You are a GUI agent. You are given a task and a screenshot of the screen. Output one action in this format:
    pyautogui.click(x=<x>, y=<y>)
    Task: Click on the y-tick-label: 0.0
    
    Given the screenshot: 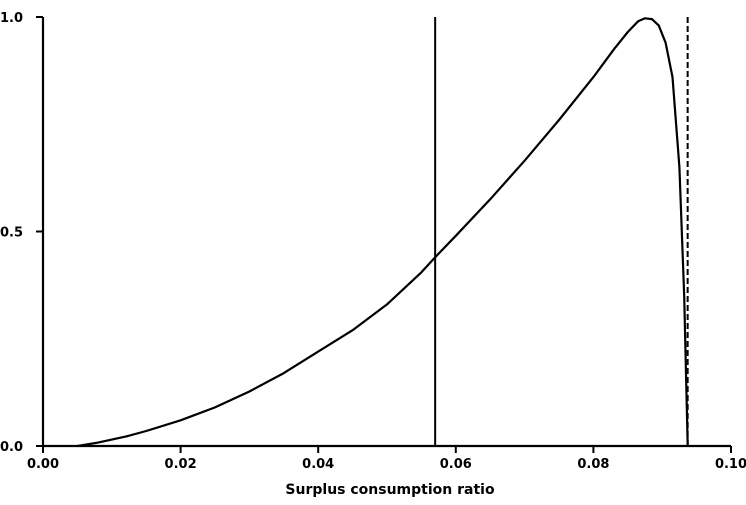 What is the action you would take?
    pyautogui.click(x=11, y=447)
    